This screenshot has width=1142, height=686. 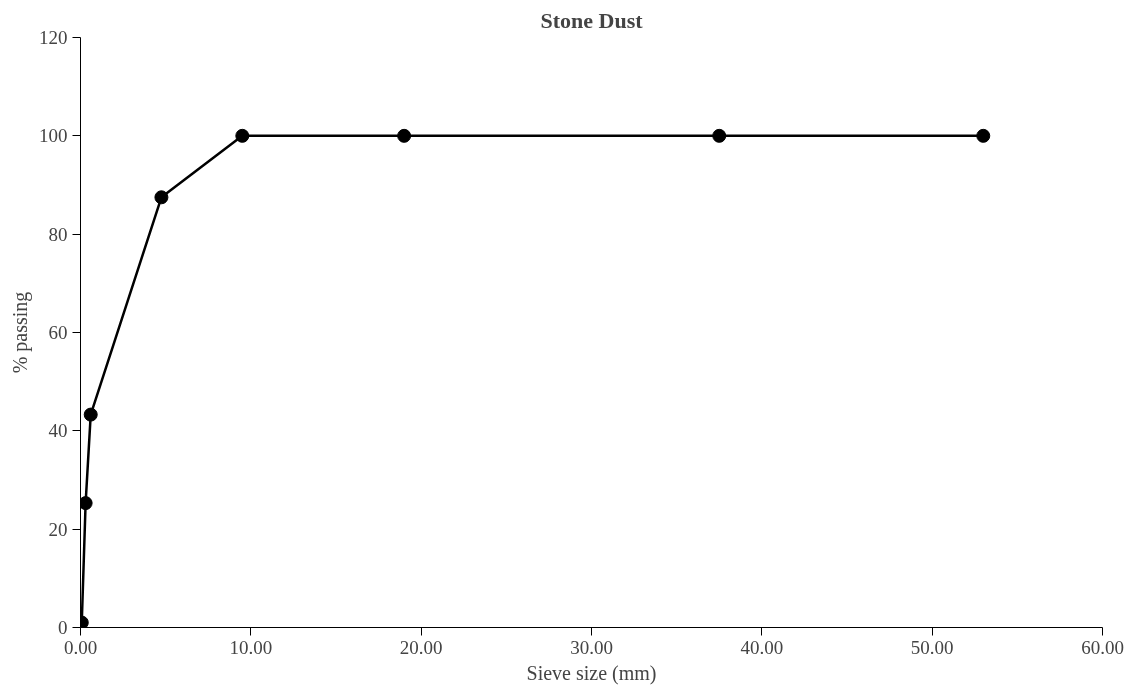 What do you see at coordinates (58, 332) in the screenshot?
I see `y-tick-label: 60` at bounding box center [58, 332].